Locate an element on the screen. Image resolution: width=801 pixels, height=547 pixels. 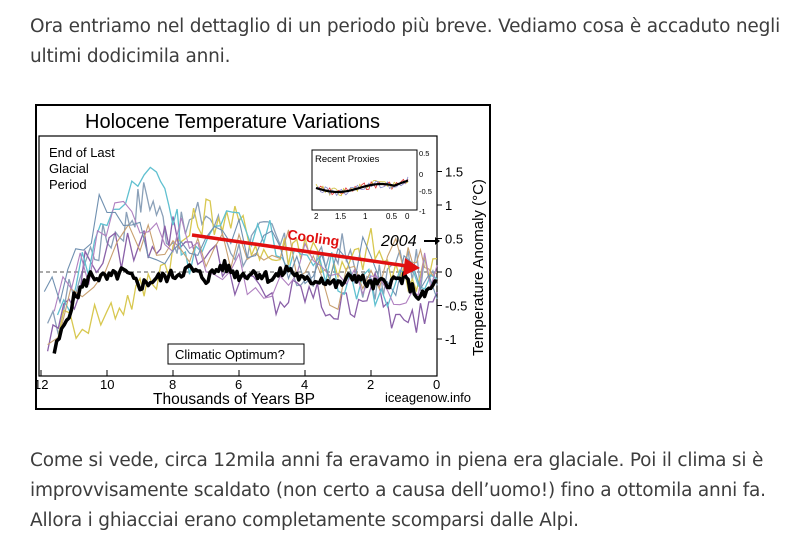
glacial-label-1: End of Last is located at coordinates (82, 152).